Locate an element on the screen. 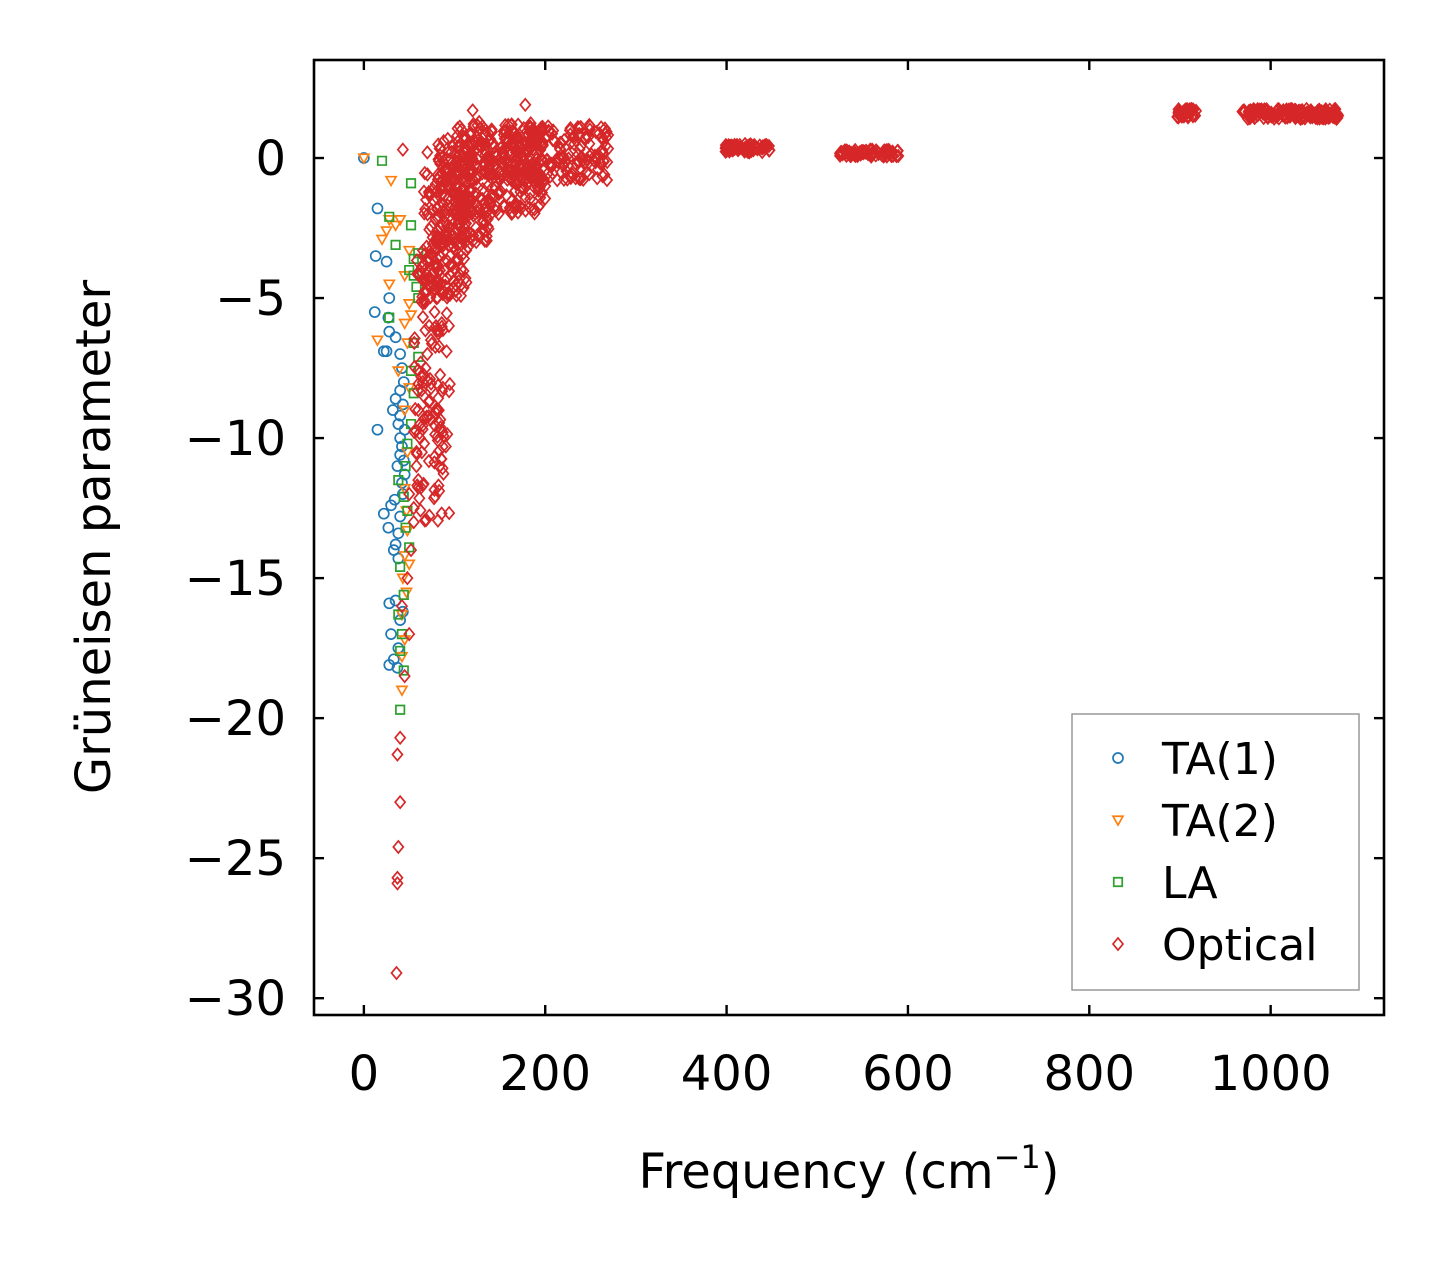 The image size is (1443, 1264). x-tick-label: 600 is located at coordinates (908, 1074).